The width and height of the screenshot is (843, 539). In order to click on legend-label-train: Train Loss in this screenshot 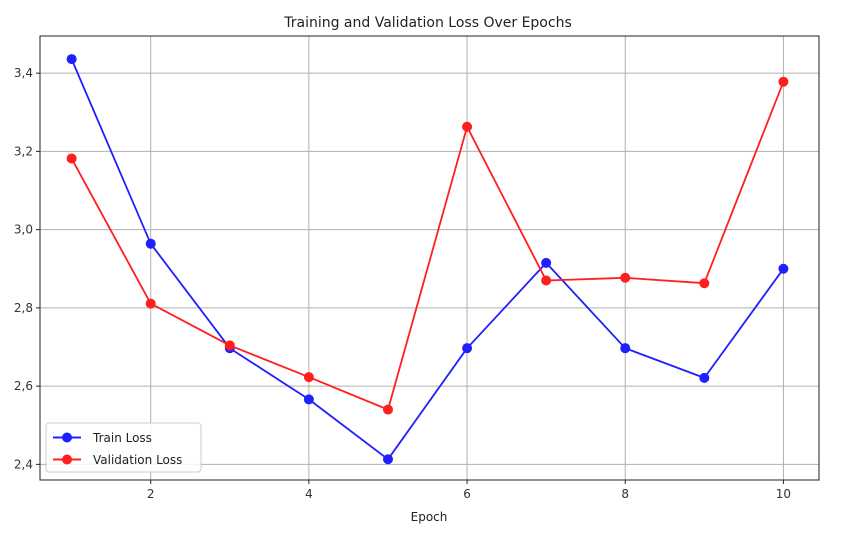, I will do `click(122, 438)`.